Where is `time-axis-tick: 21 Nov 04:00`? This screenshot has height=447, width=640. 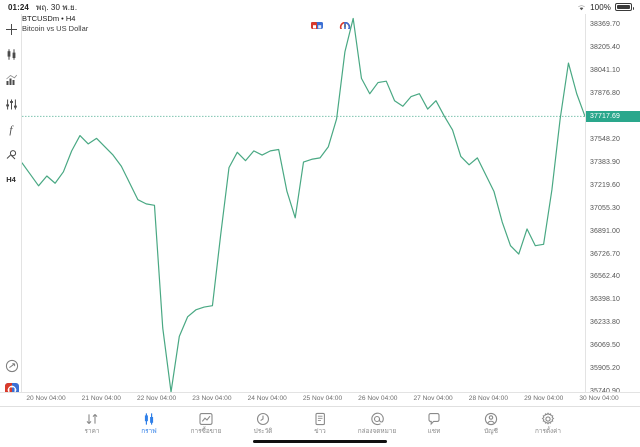 time-axis-tick: 21 Nov 04:00 is located at coordinates (101, 398).